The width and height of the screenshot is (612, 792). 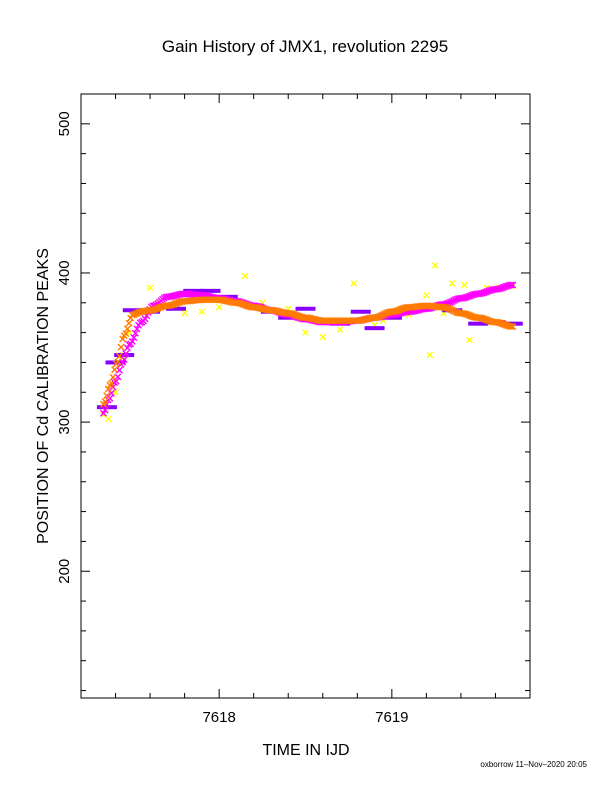 What do you see at coordinates (64, 571) in the screenshot?
I see `y-tick-label: 200` at bounding box center [64, 571].